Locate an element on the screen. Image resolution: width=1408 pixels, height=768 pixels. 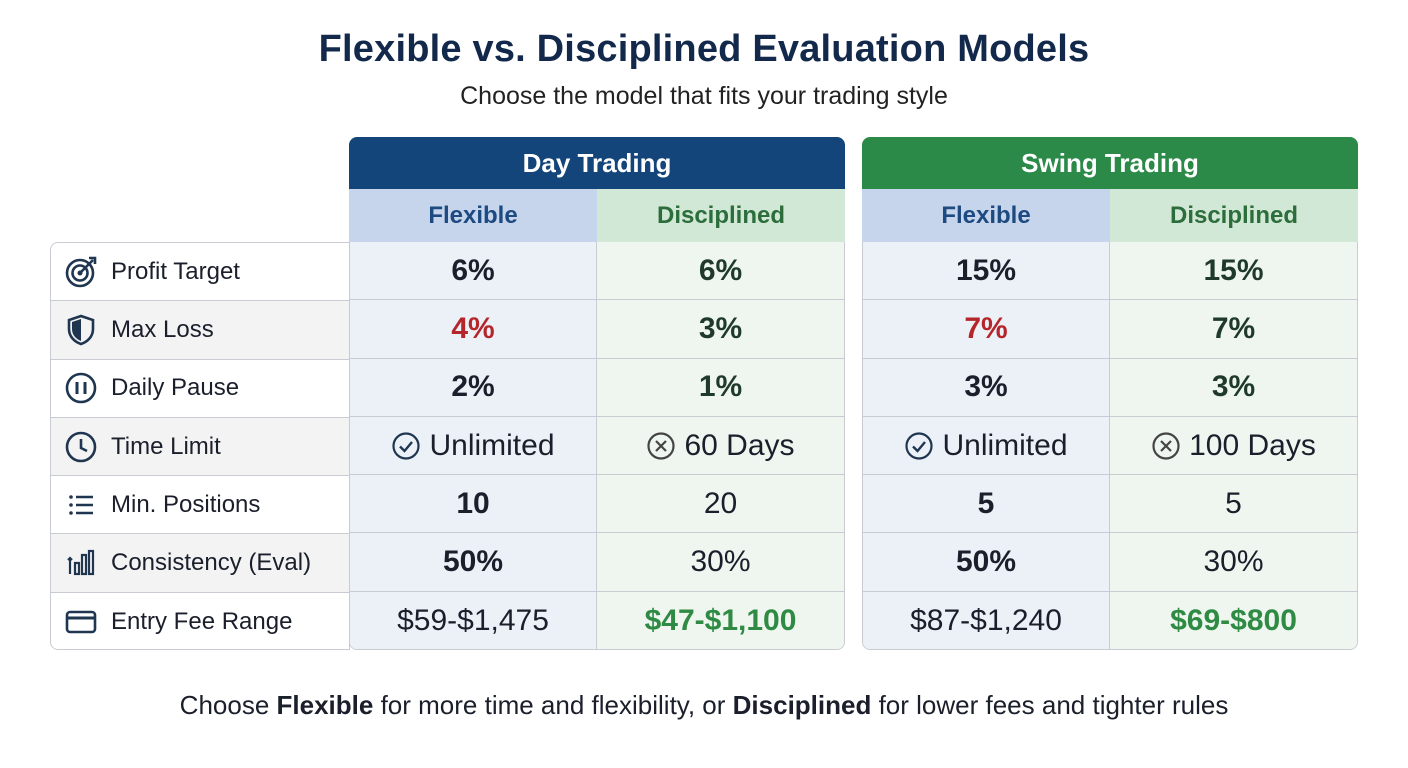
row-label: Daily Pause is located at coordinates (175, 388).